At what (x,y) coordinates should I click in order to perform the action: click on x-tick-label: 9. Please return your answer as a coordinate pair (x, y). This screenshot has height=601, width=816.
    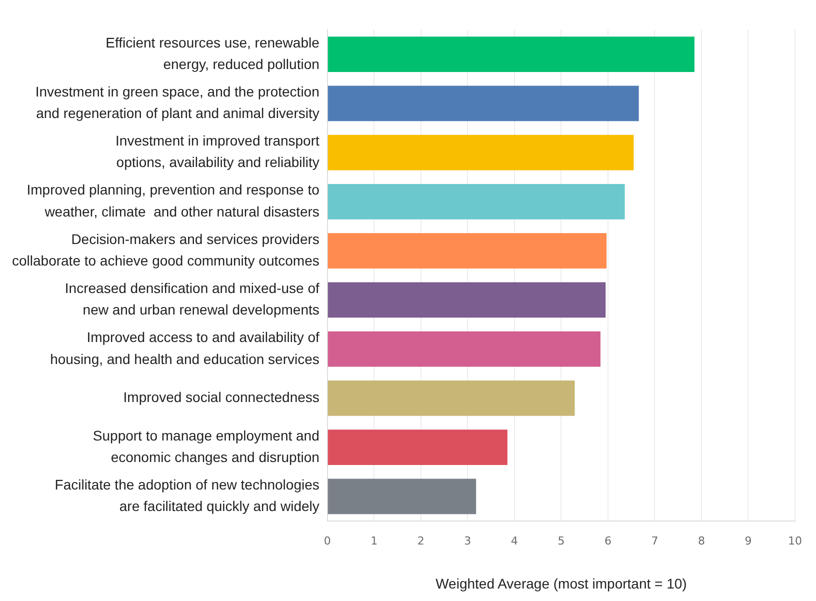
    Looking at the image, I should click on (748, 541).